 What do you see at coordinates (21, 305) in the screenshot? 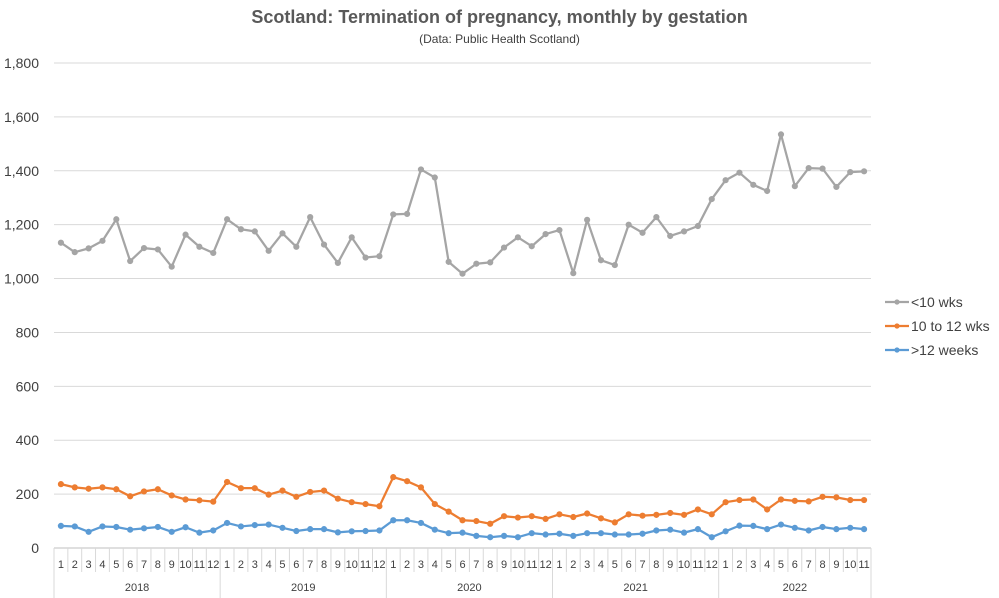
I see `y-axis: 0 200 400 600 800 1,000 1,200 1,400 1,600 1,800` at bounding box center [21, 305].